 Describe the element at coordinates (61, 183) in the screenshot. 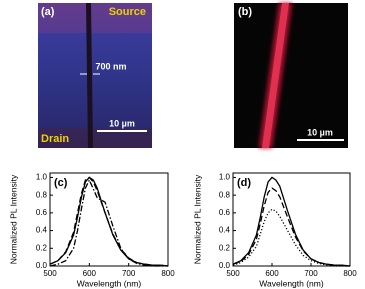

I see `panel-label: (c)` at that location.